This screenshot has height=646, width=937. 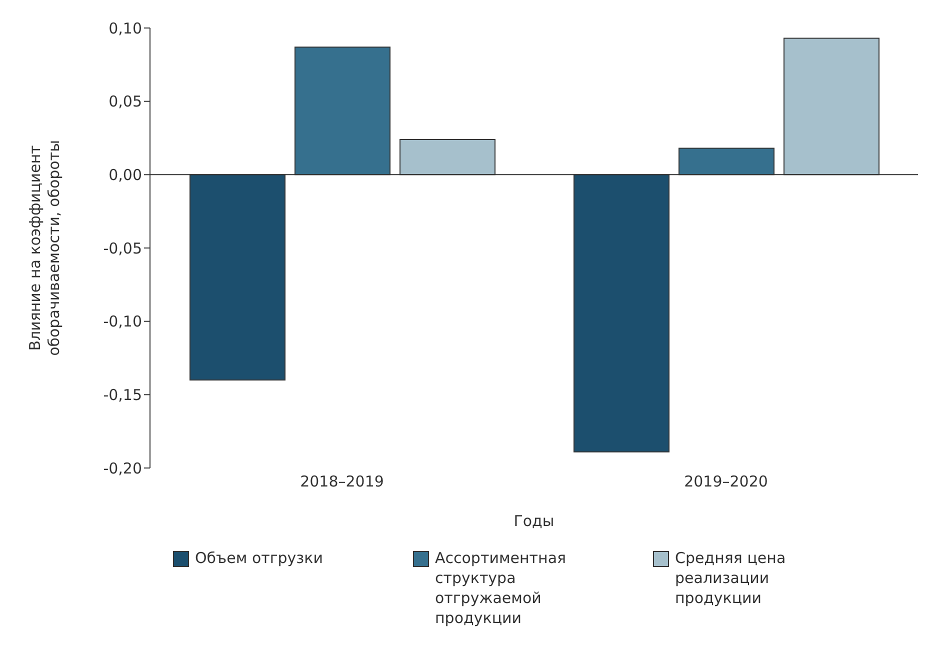 What do you see at coordinates (125, 175) in the screenshot?
I see `y-tick-label: 0,00` at bounding box center [125, 175].